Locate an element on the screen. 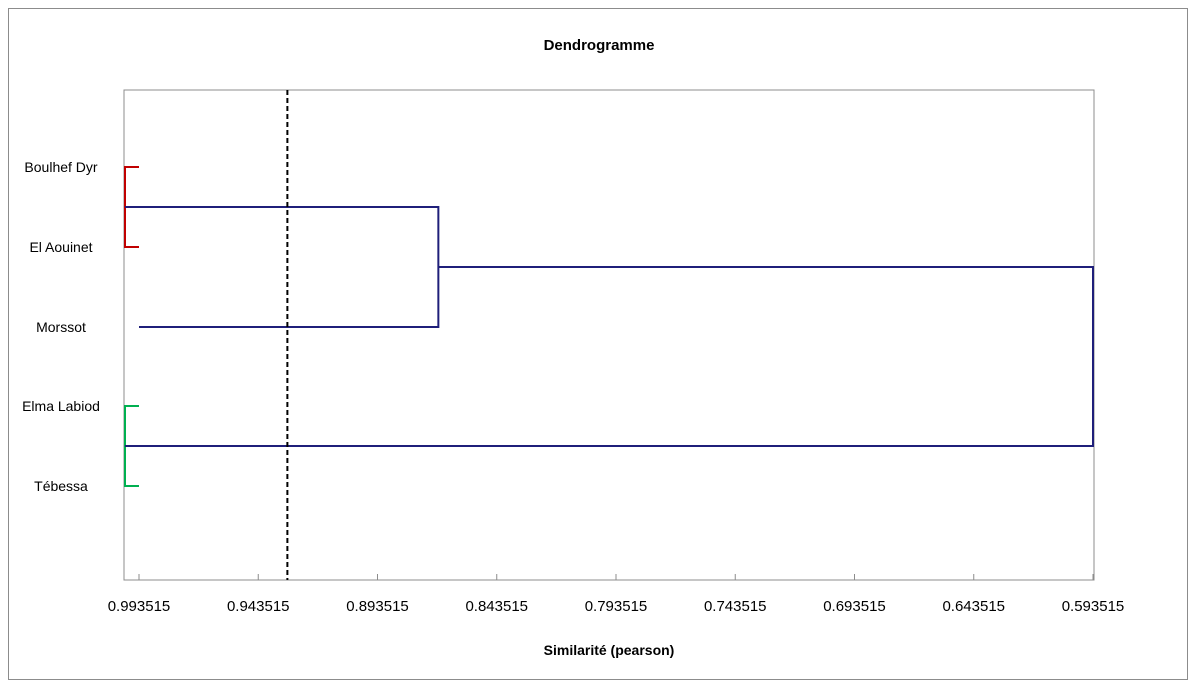 This screenshot has height=684, width=1197. x-tick-label-6: 0.743515 is located at coordinates (735, 606).